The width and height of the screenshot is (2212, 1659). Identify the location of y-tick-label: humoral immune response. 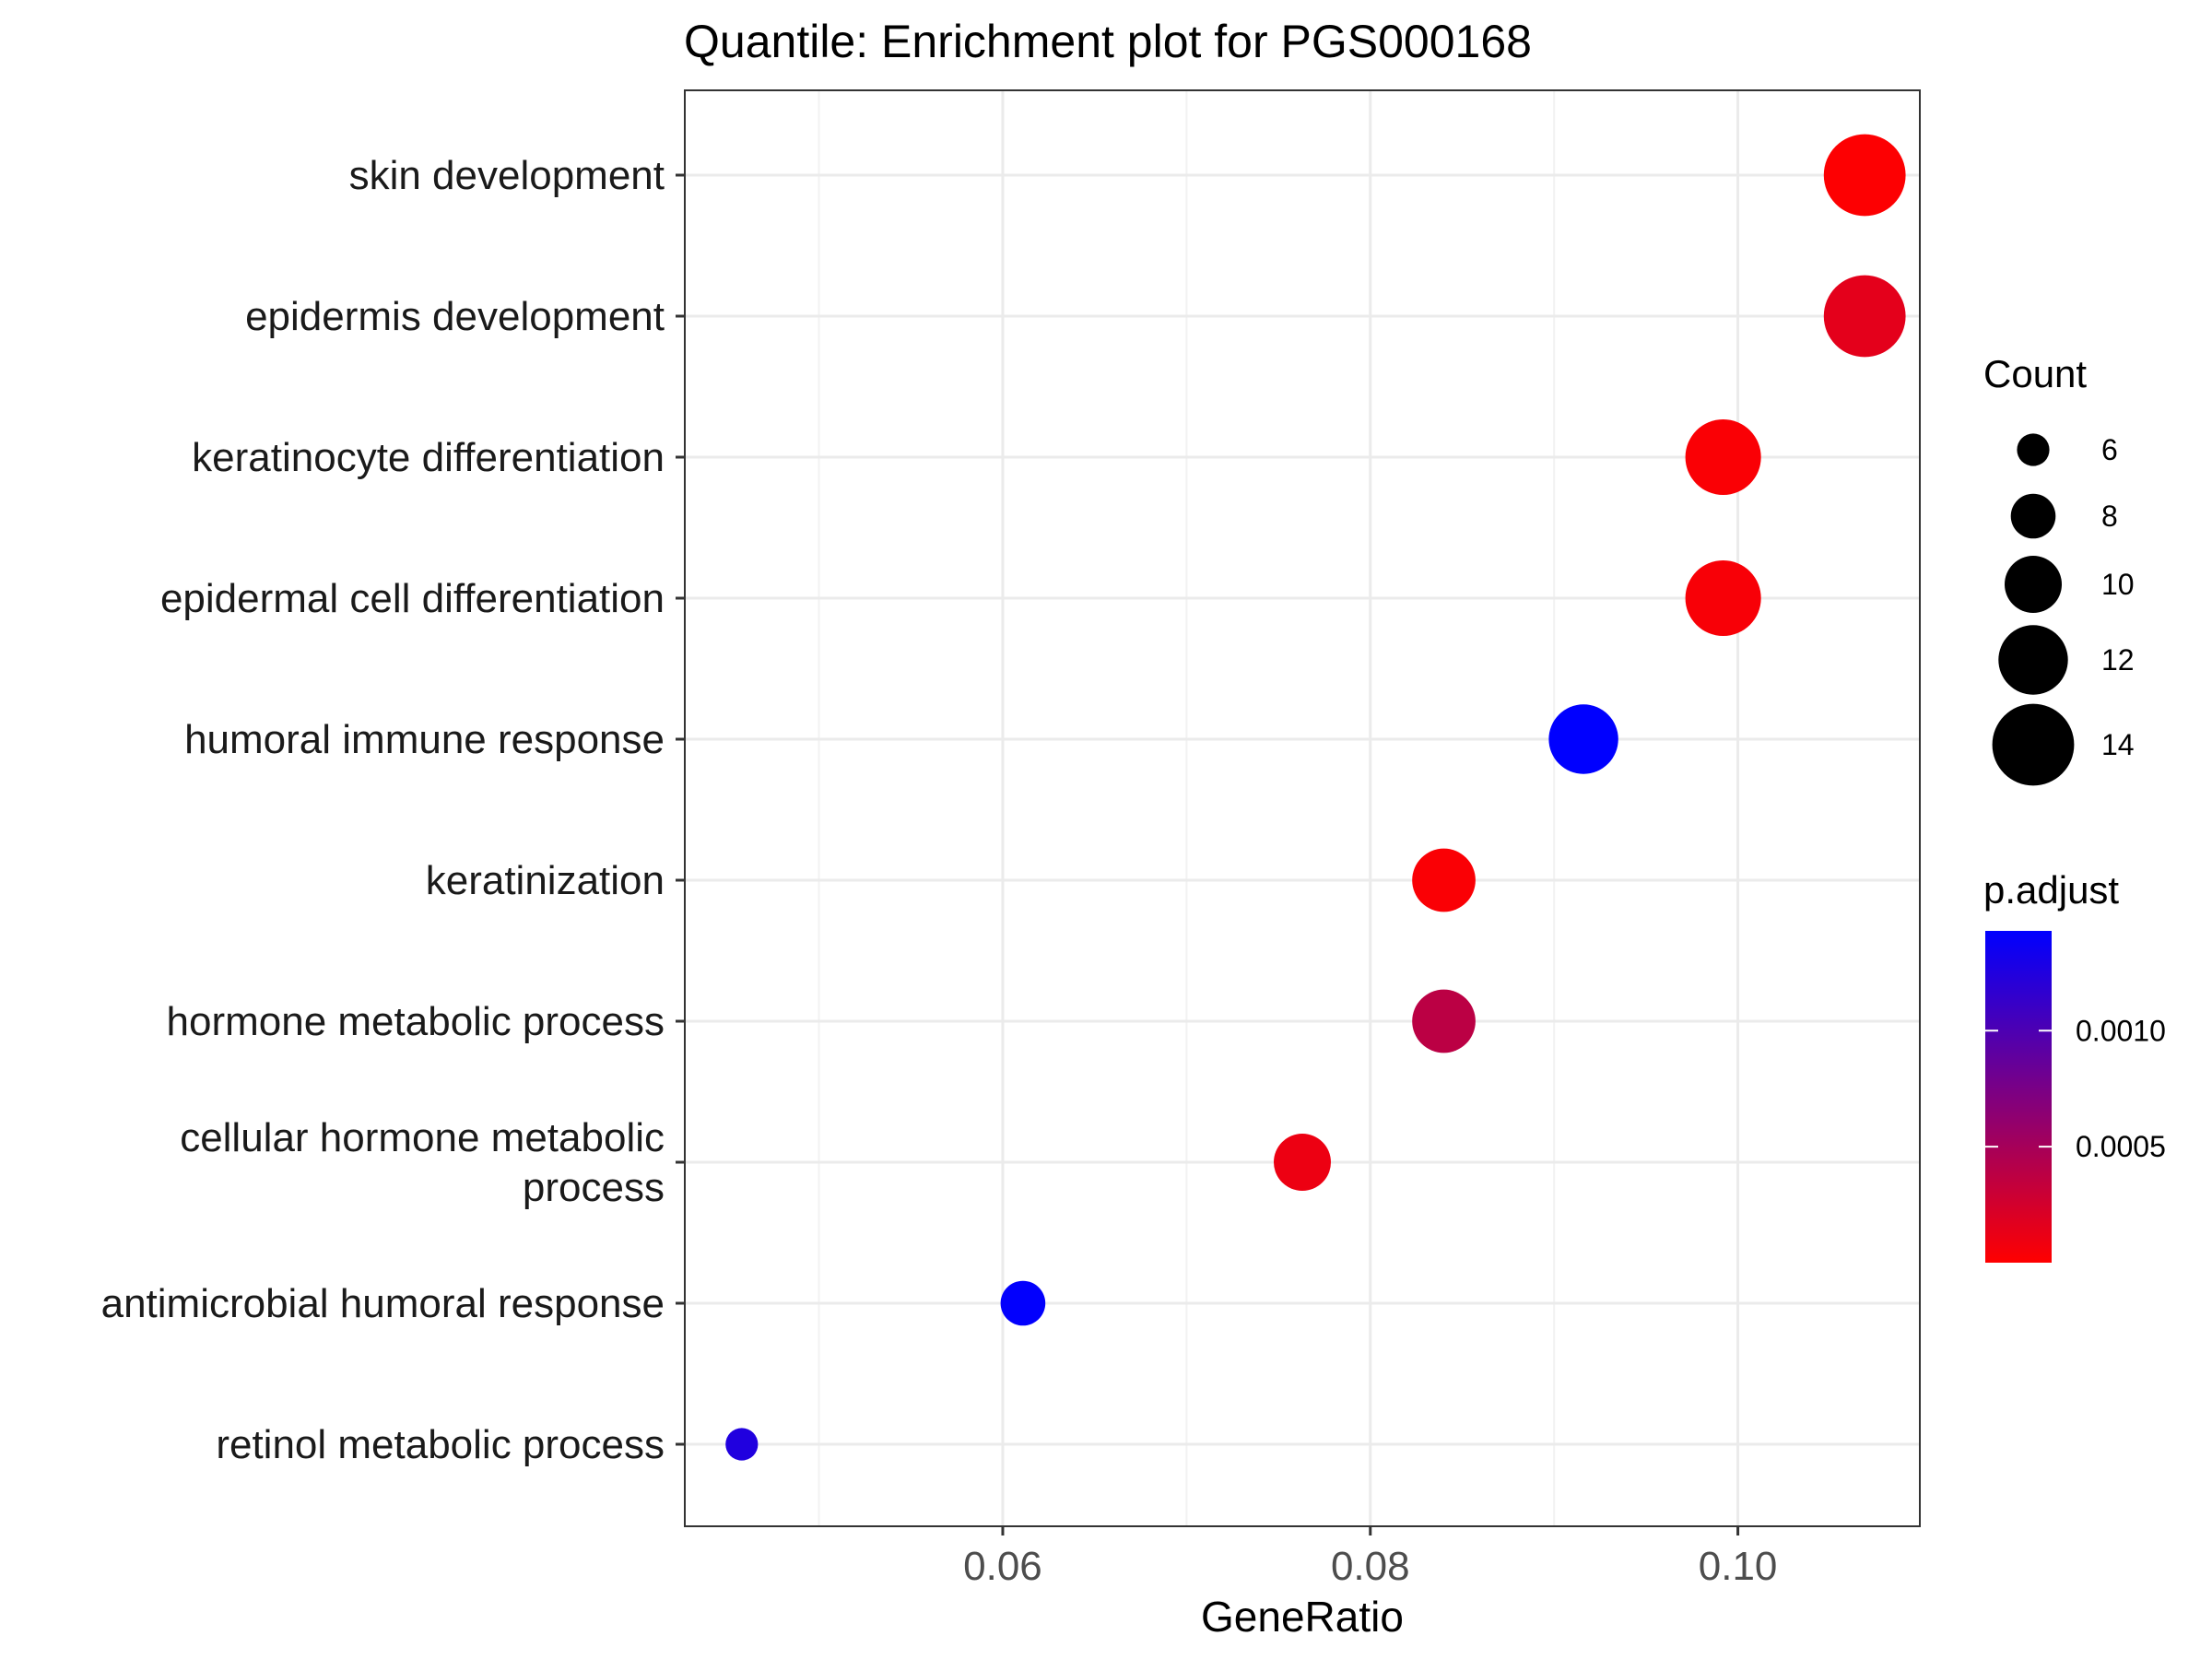
(424, 739).